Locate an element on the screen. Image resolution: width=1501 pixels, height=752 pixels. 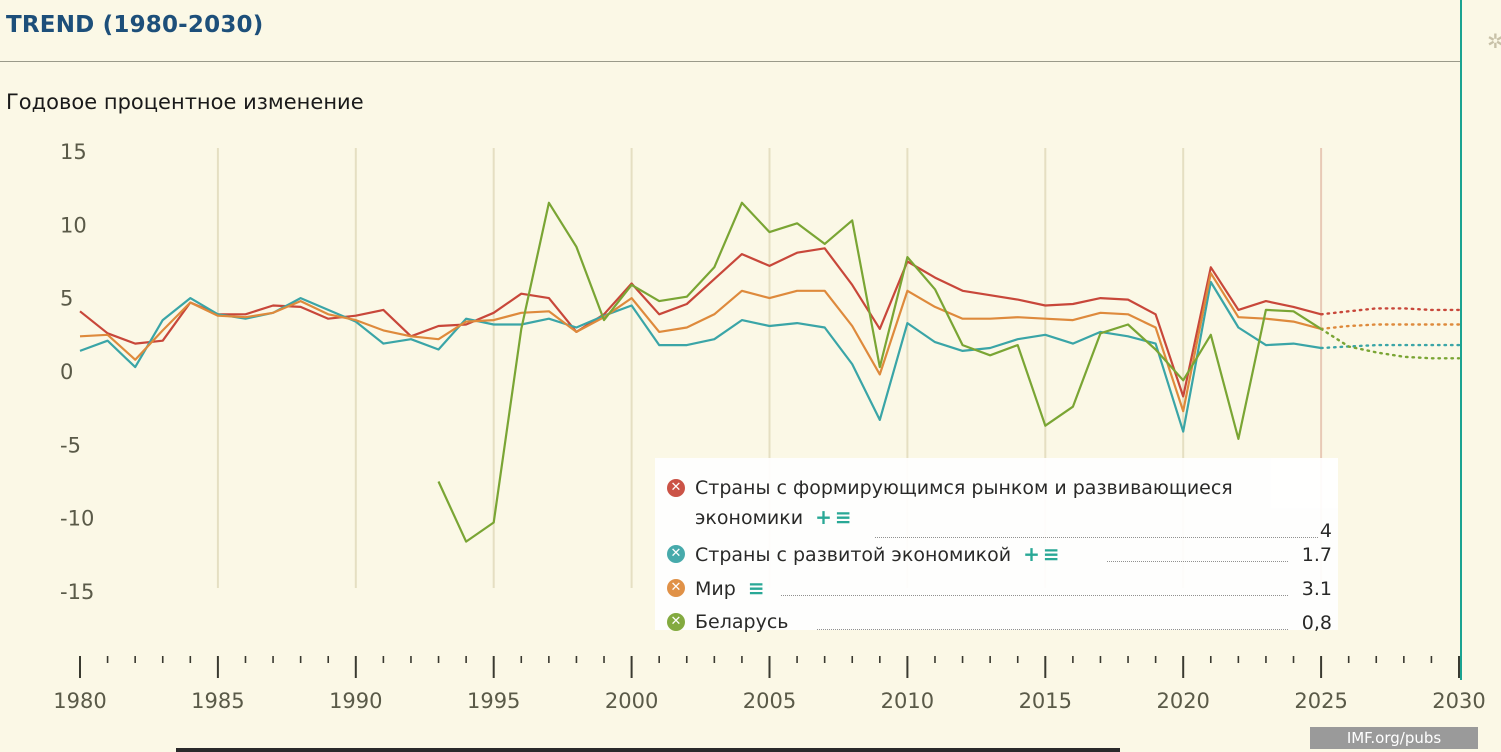
gear-icon: ✲ is located at coordinates (1494, 41).